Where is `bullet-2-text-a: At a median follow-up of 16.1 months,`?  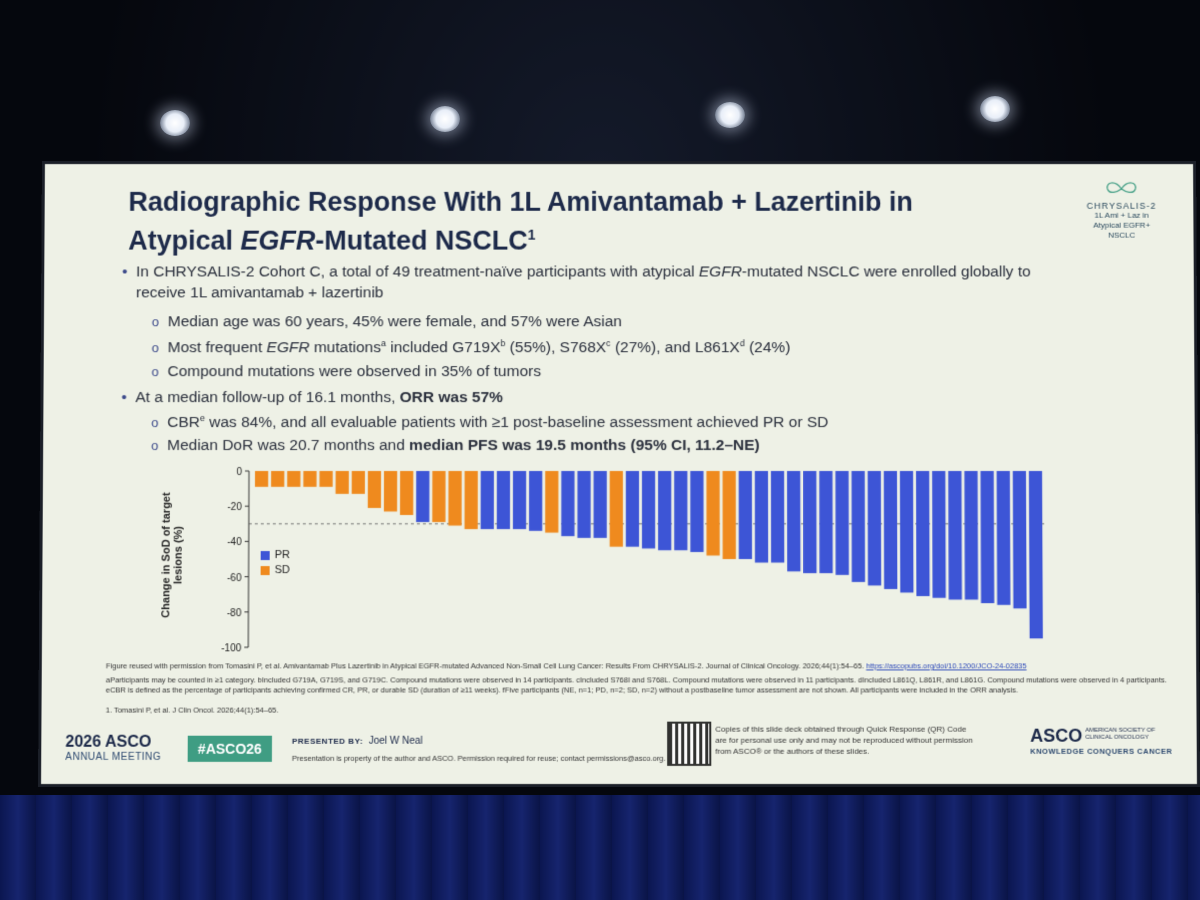 bullet-2-text-a: At a median follow-up of 16.1 months, is located at coordinates (267, 398).